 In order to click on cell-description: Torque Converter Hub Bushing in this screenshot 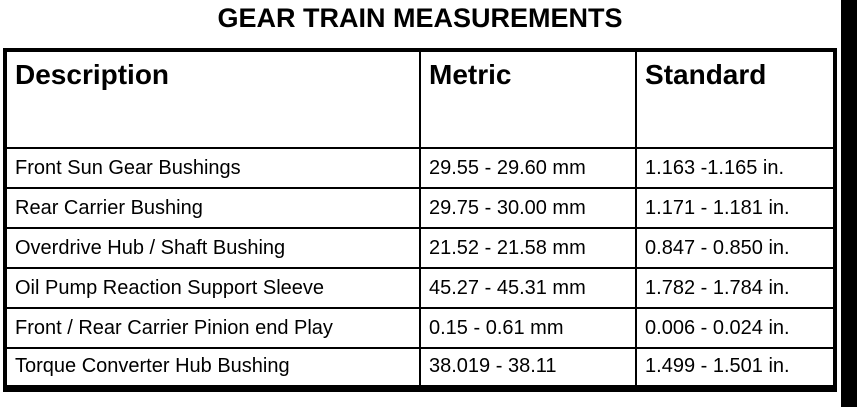, I will do `click(212, 368)`.